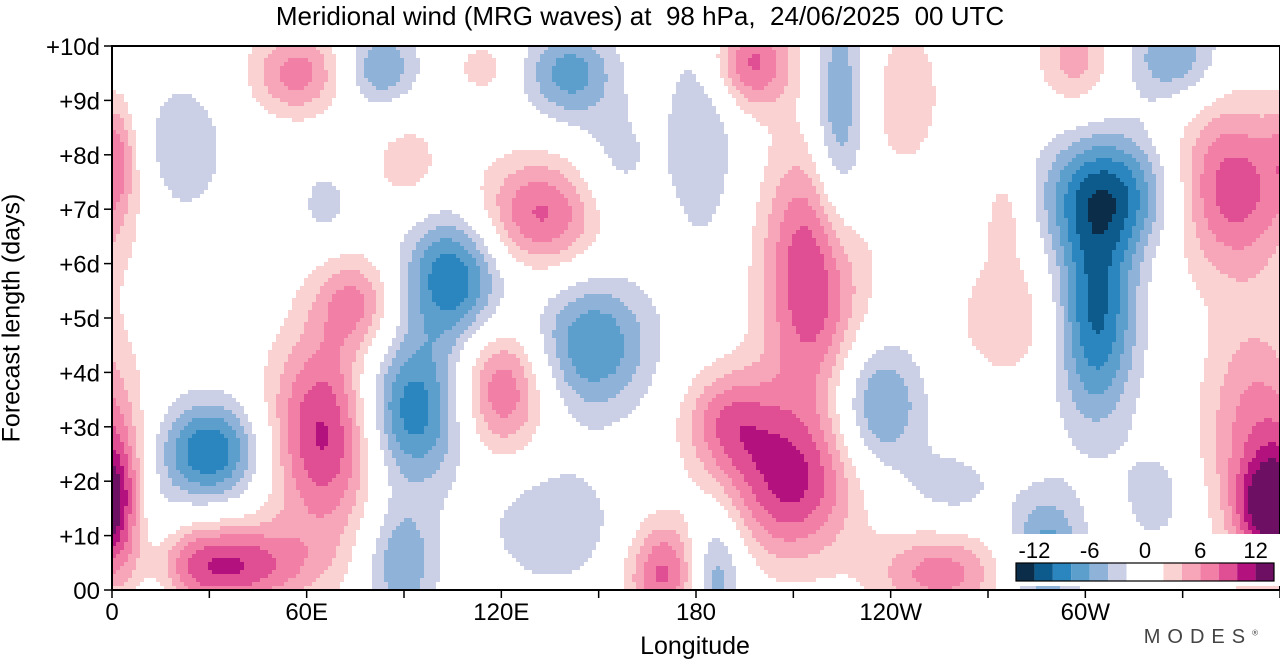  What do you see at coordinates (79, 210) in the screenshot?
I see `y-tick-label: +7d` at bounding box center [79, 210].